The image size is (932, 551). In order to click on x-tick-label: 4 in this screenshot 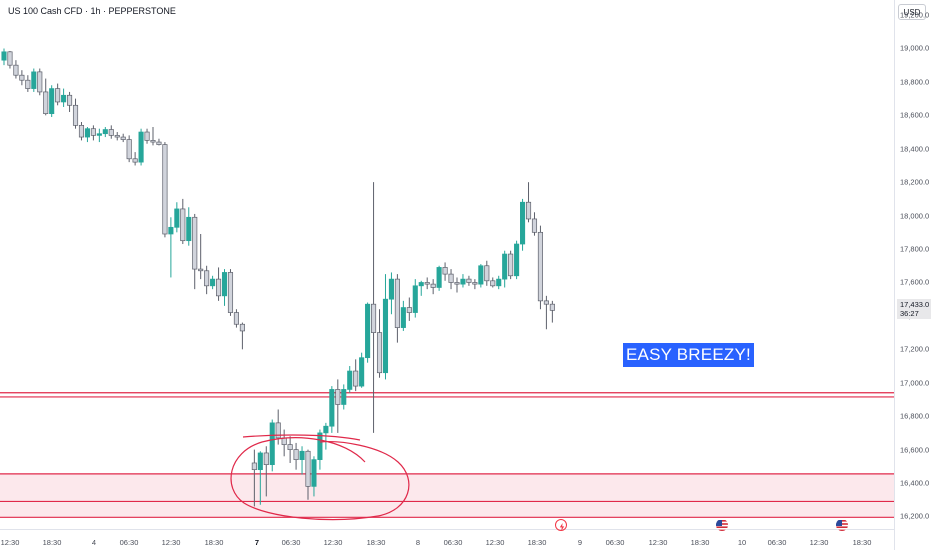, I will do `click(94, 542)`.